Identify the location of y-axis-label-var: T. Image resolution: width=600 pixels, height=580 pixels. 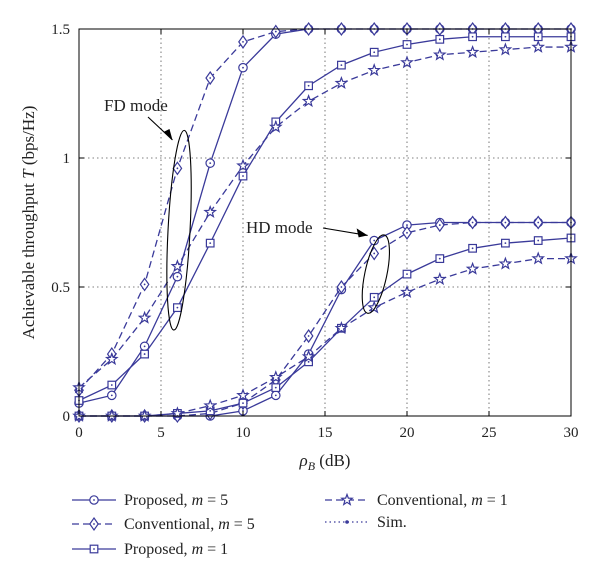
(28, 173).